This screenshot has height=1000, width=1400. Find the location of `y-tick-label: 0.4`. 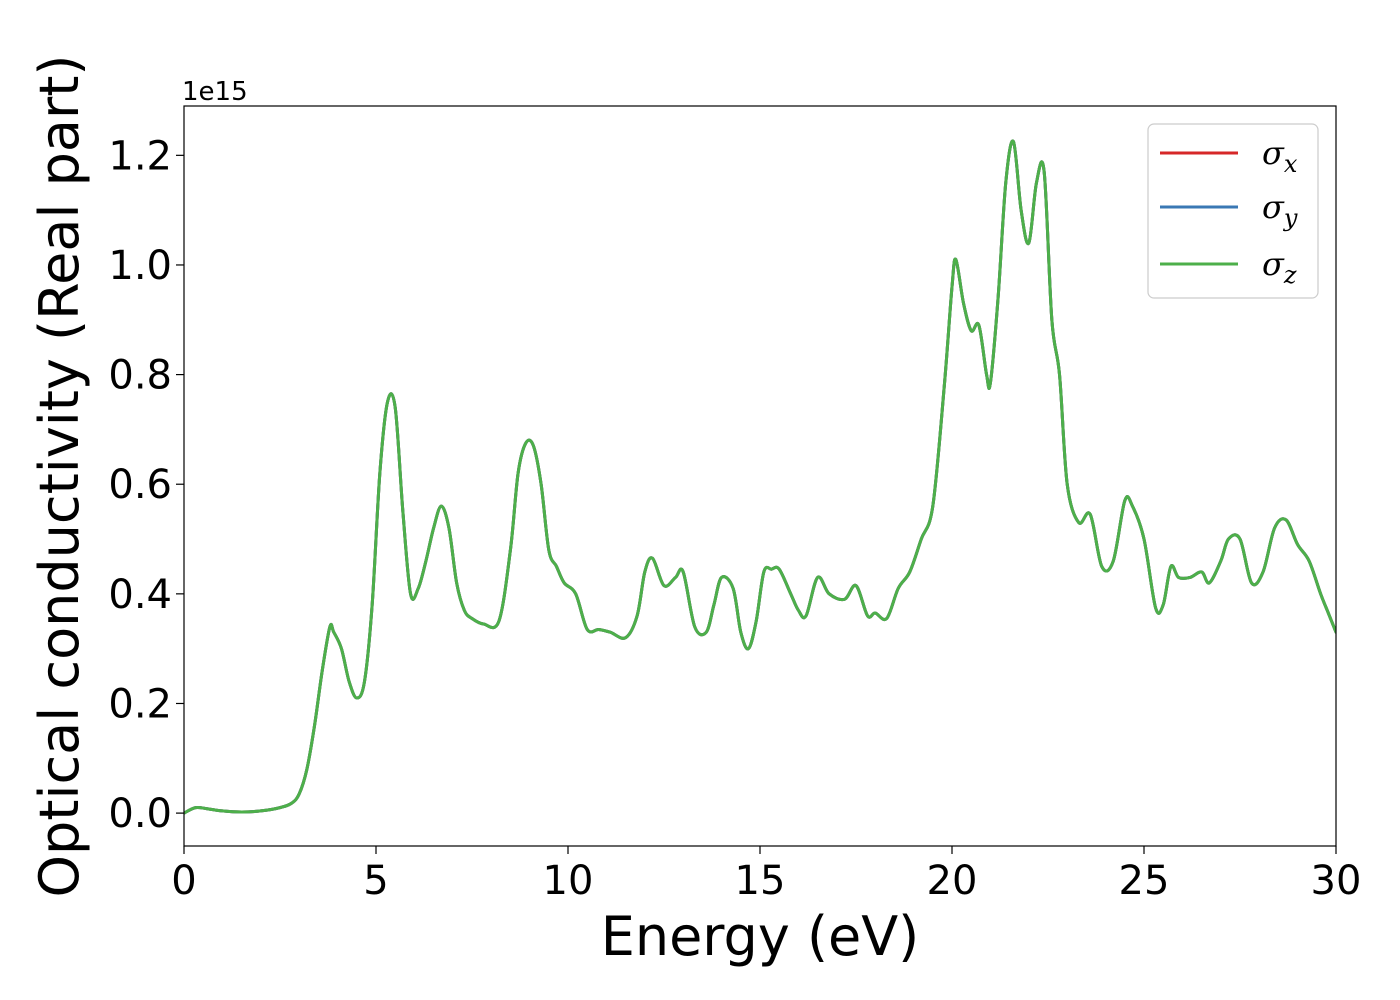

y-tick-label: 0.4 is located at coordinates (140, 595).